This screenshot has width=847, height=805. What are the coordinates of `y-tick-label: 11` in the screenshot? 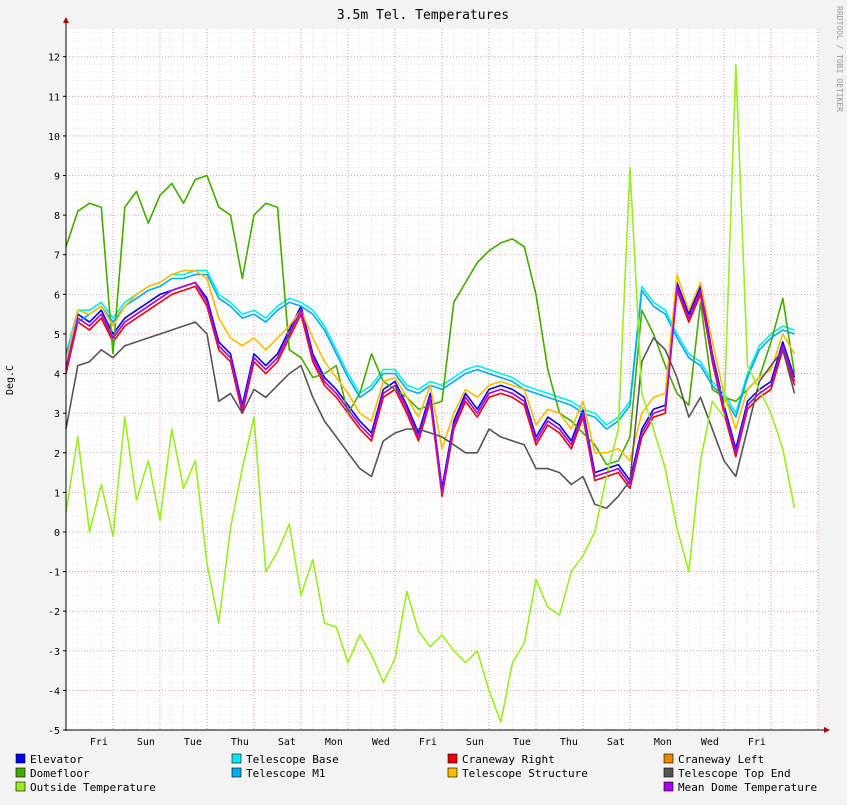 It's located at (54, 97).